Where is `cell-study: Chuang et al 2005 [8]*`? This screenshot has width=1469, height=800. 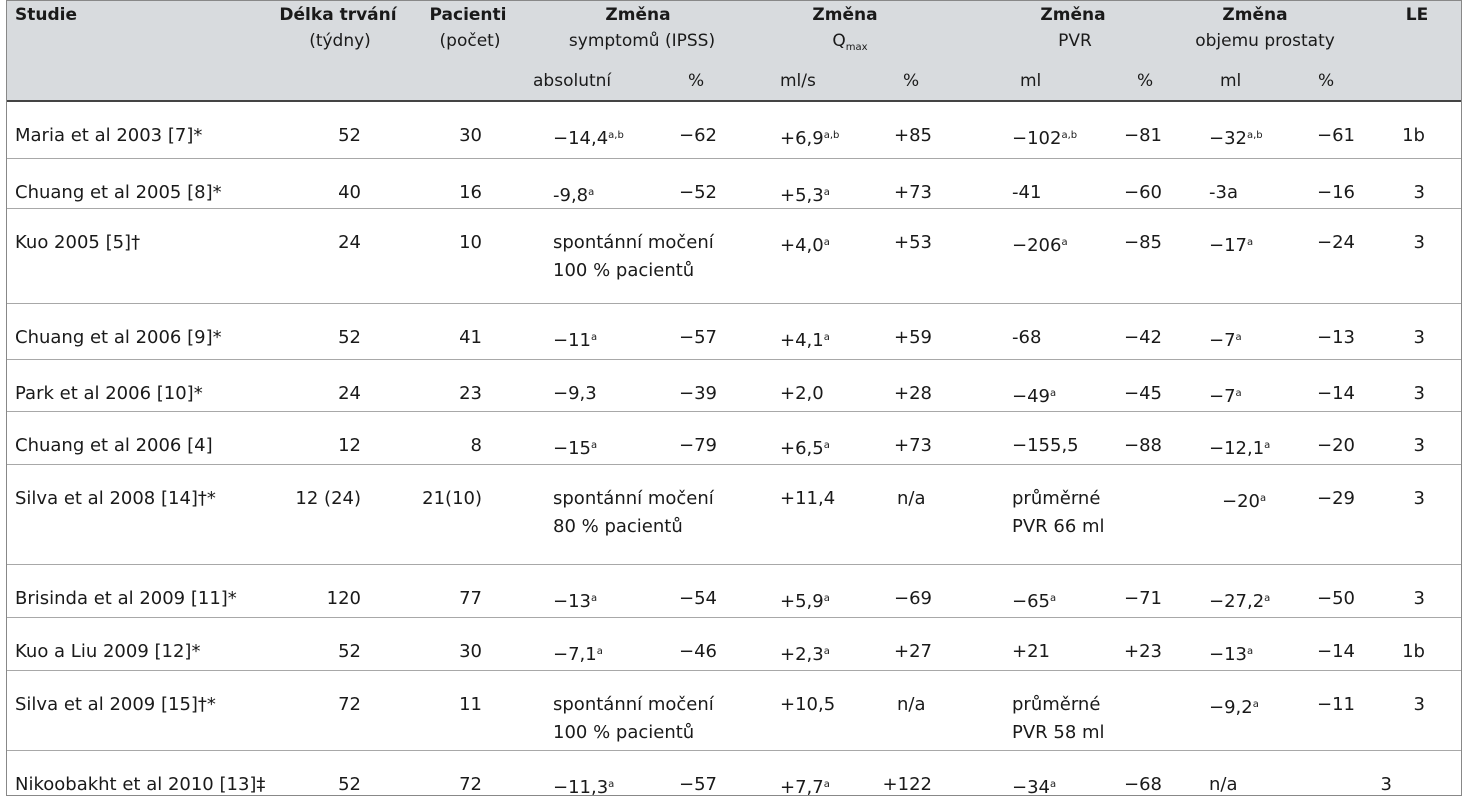
cell-study: Chuang et al 2005 [8]* is located at coordinates (118, 192).